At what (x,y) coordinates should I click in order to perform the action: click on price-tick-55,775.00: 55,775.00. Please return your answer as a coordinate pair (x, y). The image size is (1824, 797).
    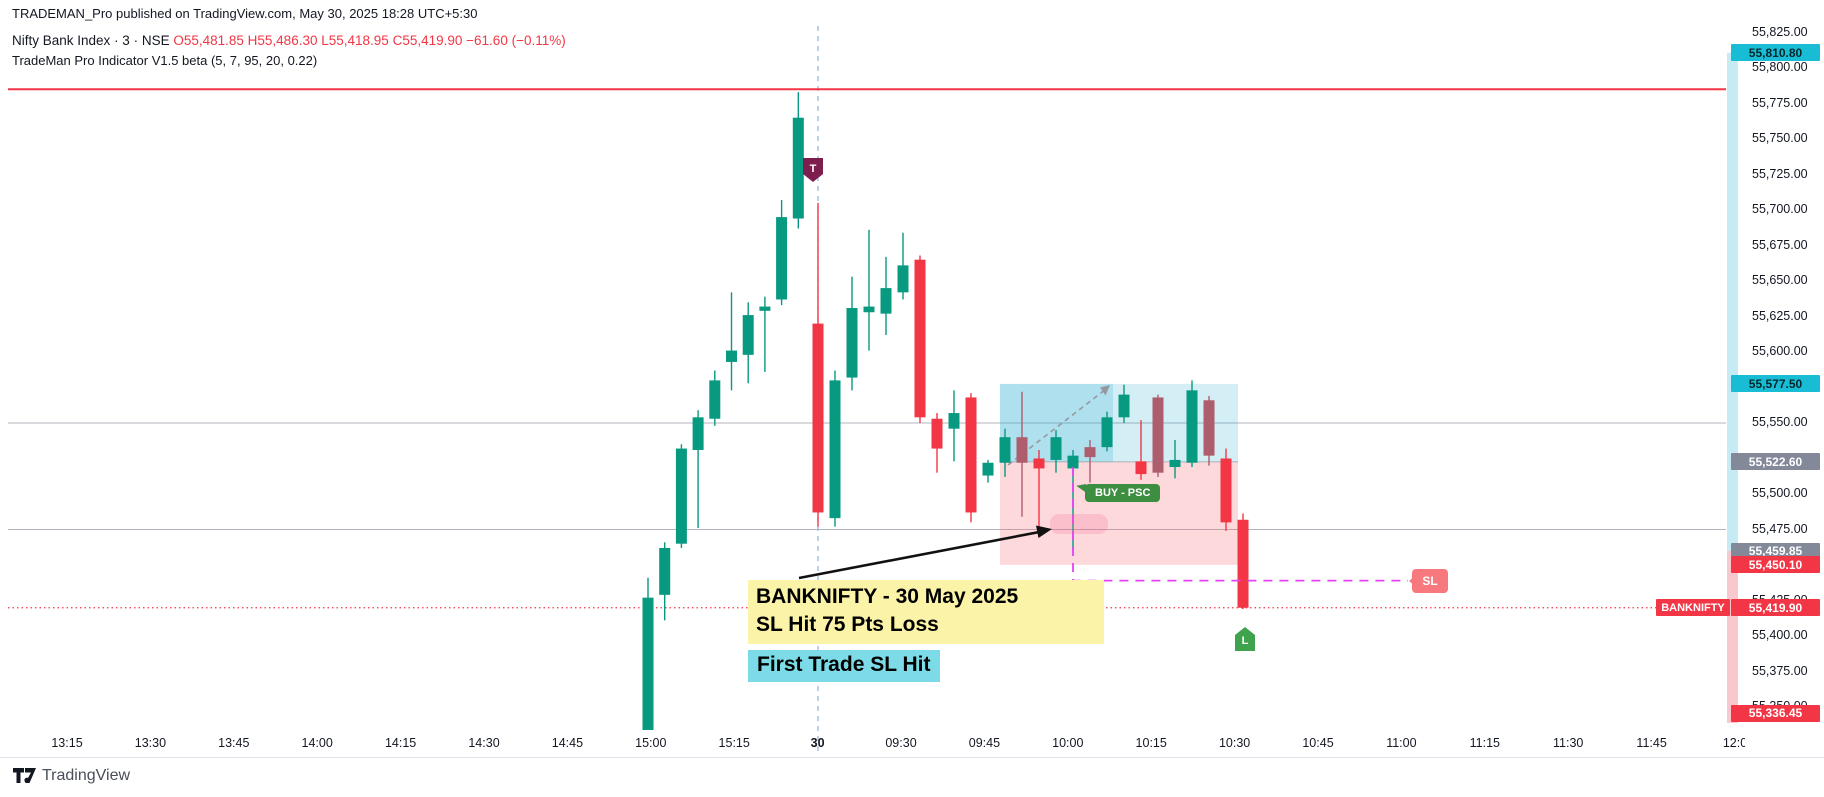
    Looking at the image, I should click on (1780, 102).